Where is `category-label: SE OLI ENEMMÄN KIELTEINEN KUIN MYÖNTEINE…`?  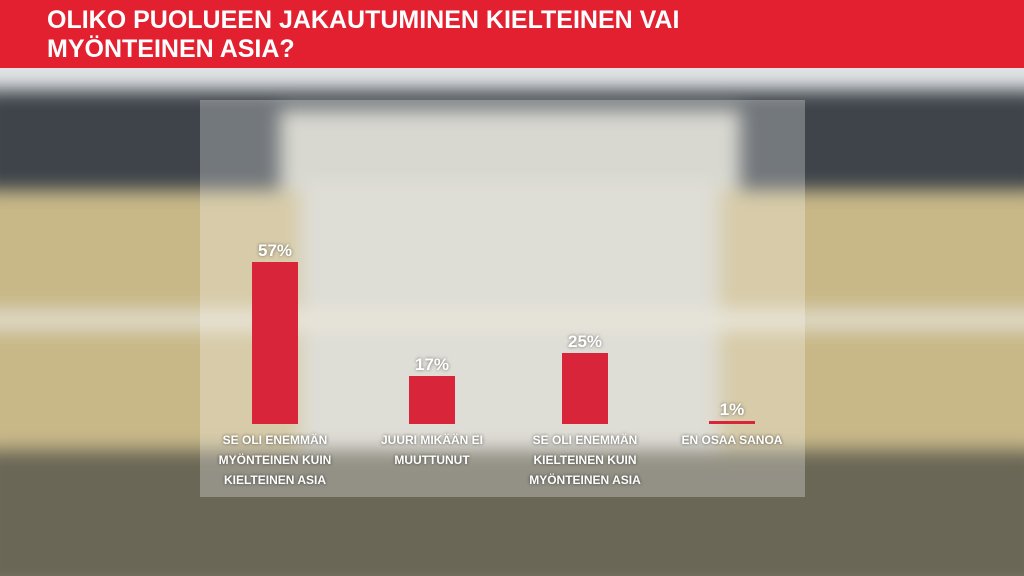
category-label: SE OLI ENEMMÄN KIELTEINEN KUIN MYÖNTEINE… is located at coordinates (585, 460).